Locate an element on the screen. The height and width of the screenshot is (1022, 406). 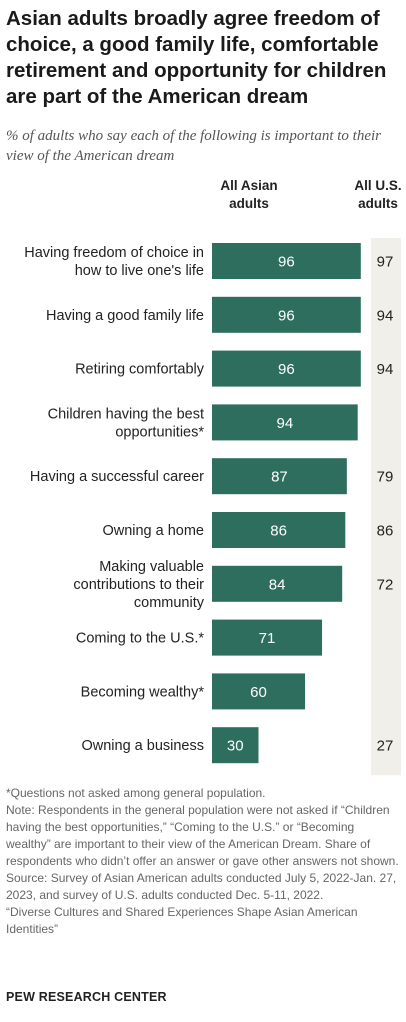
bar-value-label: 60 is located at coordinates (258, 692).